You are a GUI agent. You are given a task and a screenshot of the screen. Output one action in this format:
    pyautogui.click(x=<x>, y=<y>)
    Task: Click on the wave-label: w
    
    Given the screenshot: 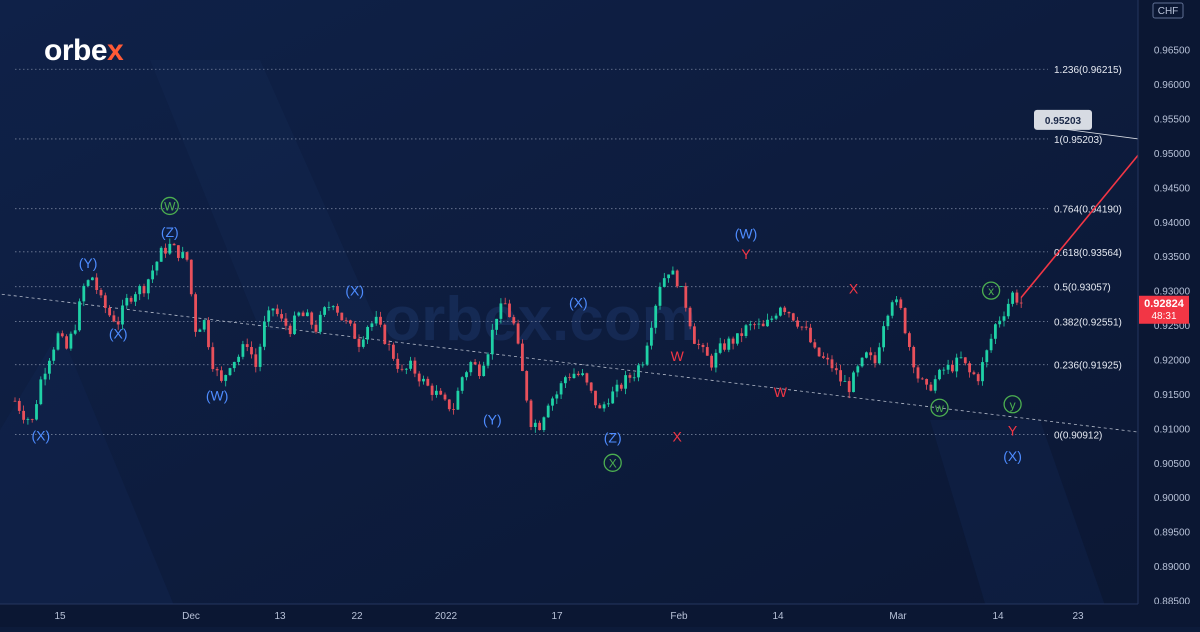 What is the action you would take?
    pyautogui.click(x=939, y=408)
    